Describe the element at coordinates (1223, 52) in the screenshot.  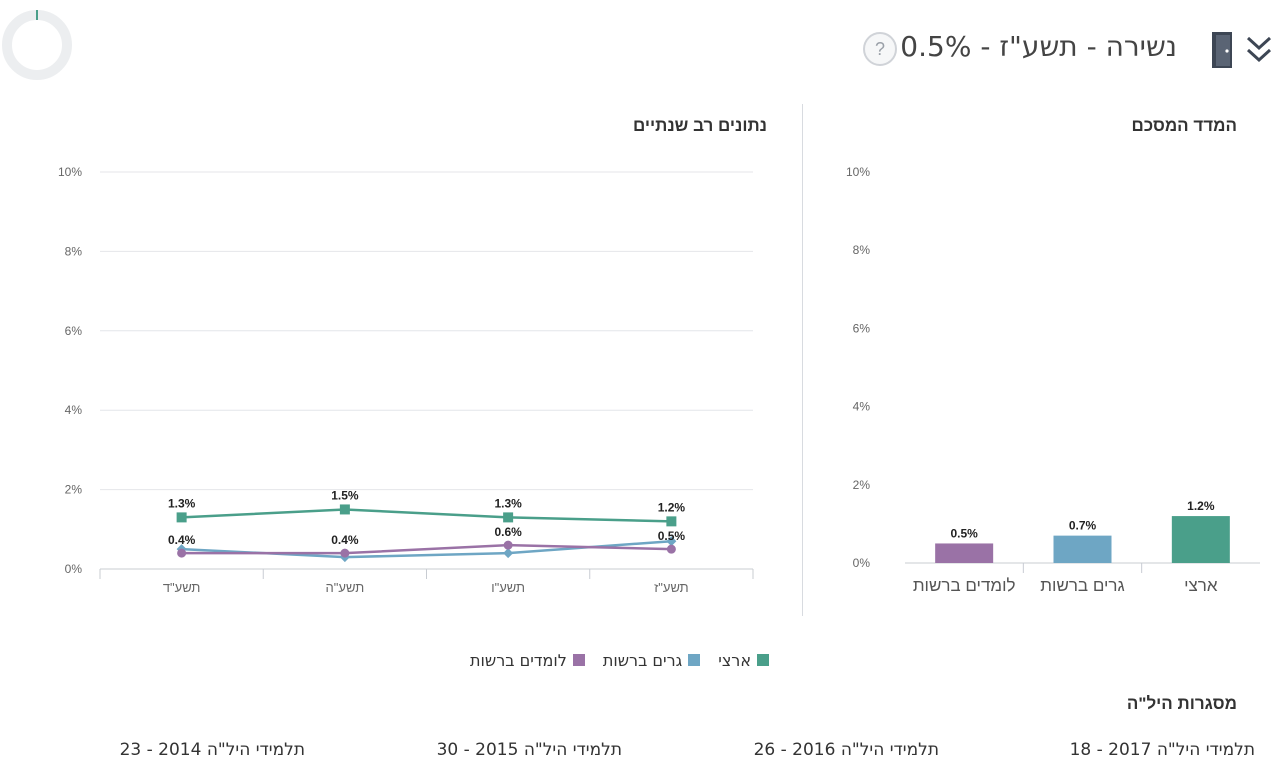
I see `door-exit-icon` at that location.